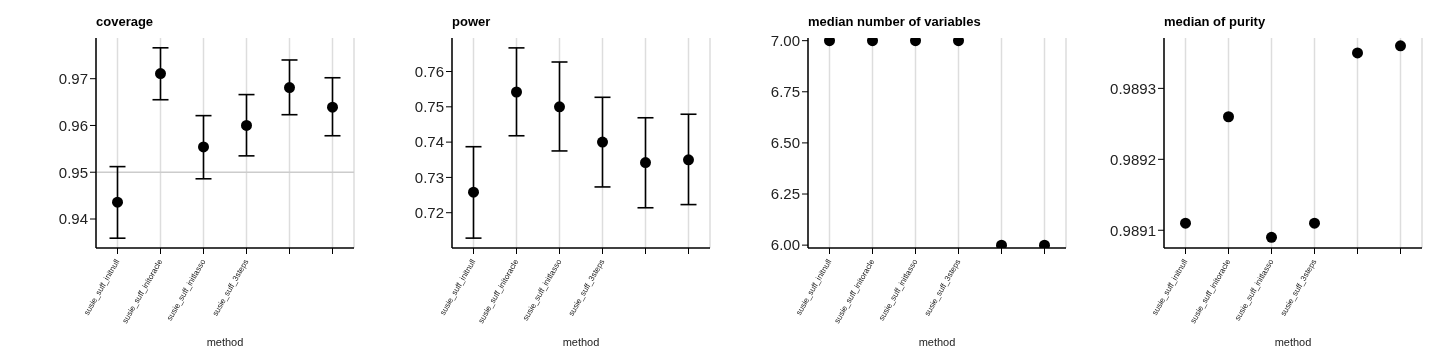 Image resolution: width=1440 pixels, height=360 pixels. What do you see at coordinates (785, 92) in the screenshot?
I see `y-tick-label: 6.75` at bounding box center [785, 92].